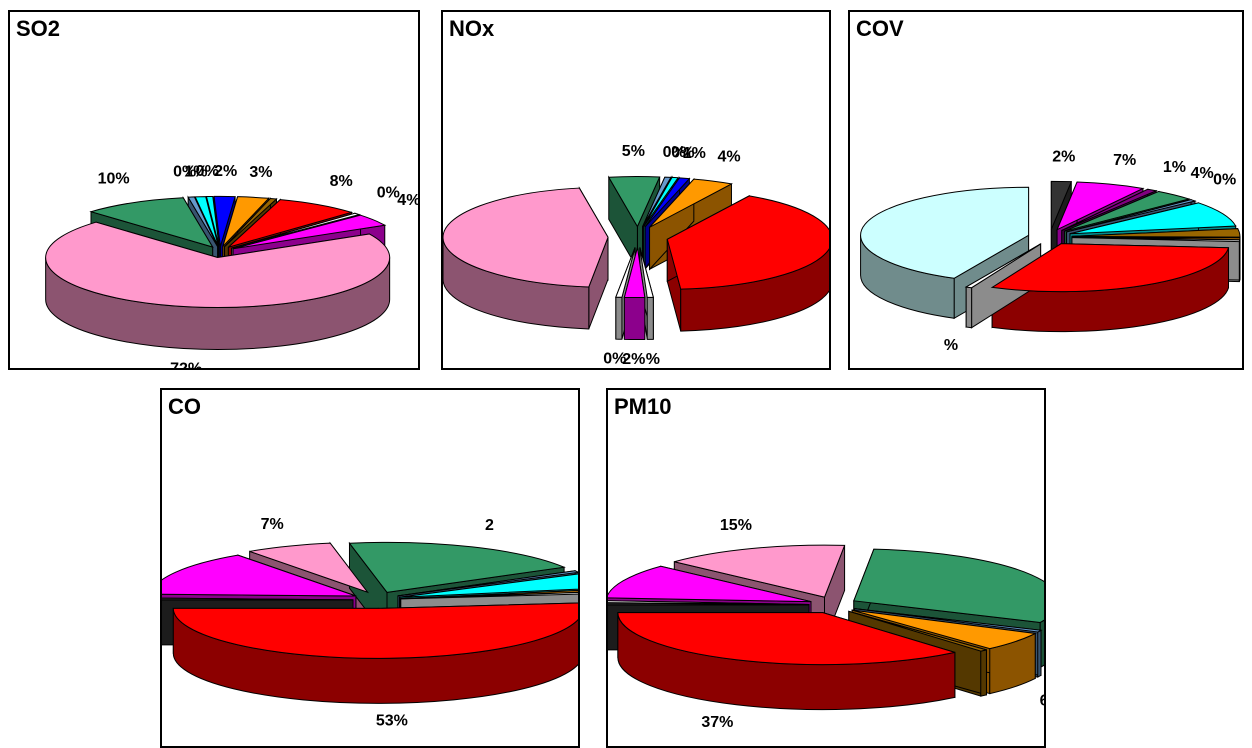  Describe the element at coordinates (717, 722) in the screenshot. I see `pie-slice-label: 37%` at that location.